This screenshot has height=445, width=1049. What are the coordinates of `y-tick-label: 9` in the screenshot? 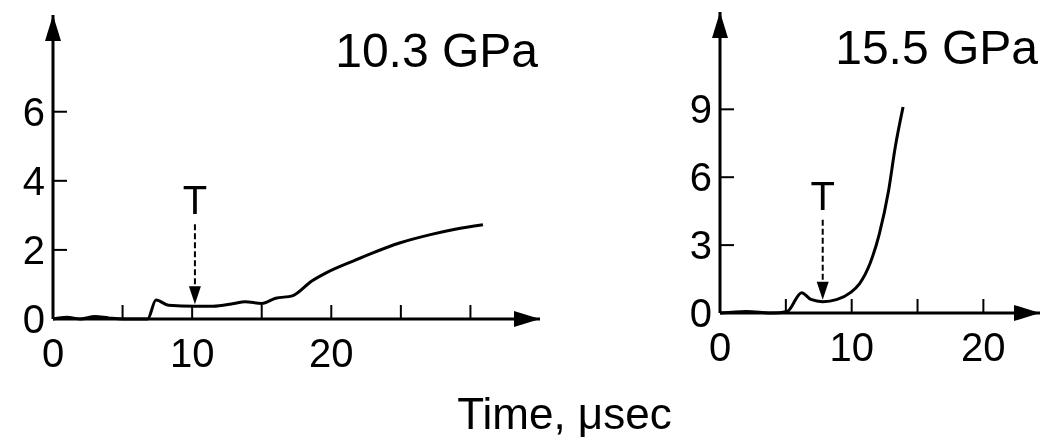 It's located at (700, 109).